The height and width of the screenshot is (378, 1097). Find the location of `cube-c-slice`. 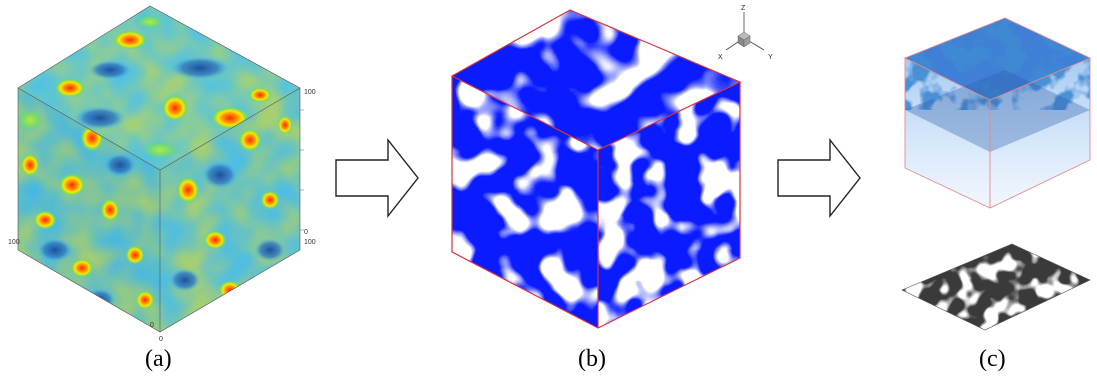

cube-c-slice is located at coordinates (996, 287).